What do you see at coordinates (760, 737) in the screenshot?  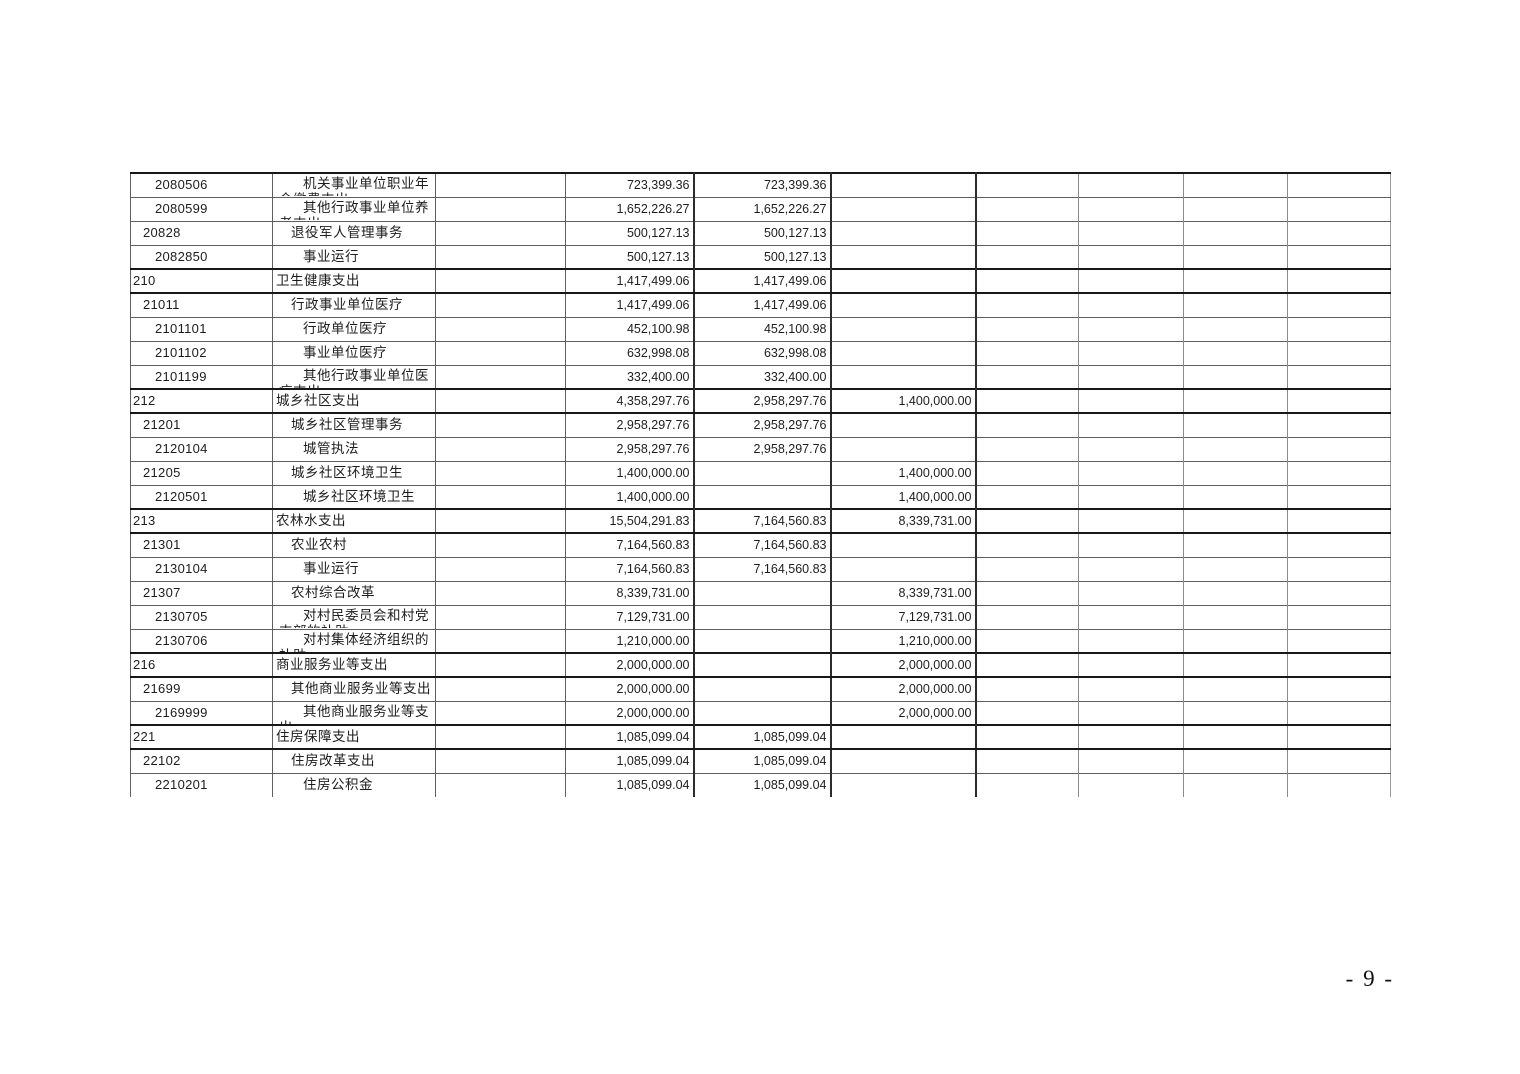 I see `table-row: 221 住房保障支出 1,085,099.04 1,085,099.04` at bounding box center [760, 737].